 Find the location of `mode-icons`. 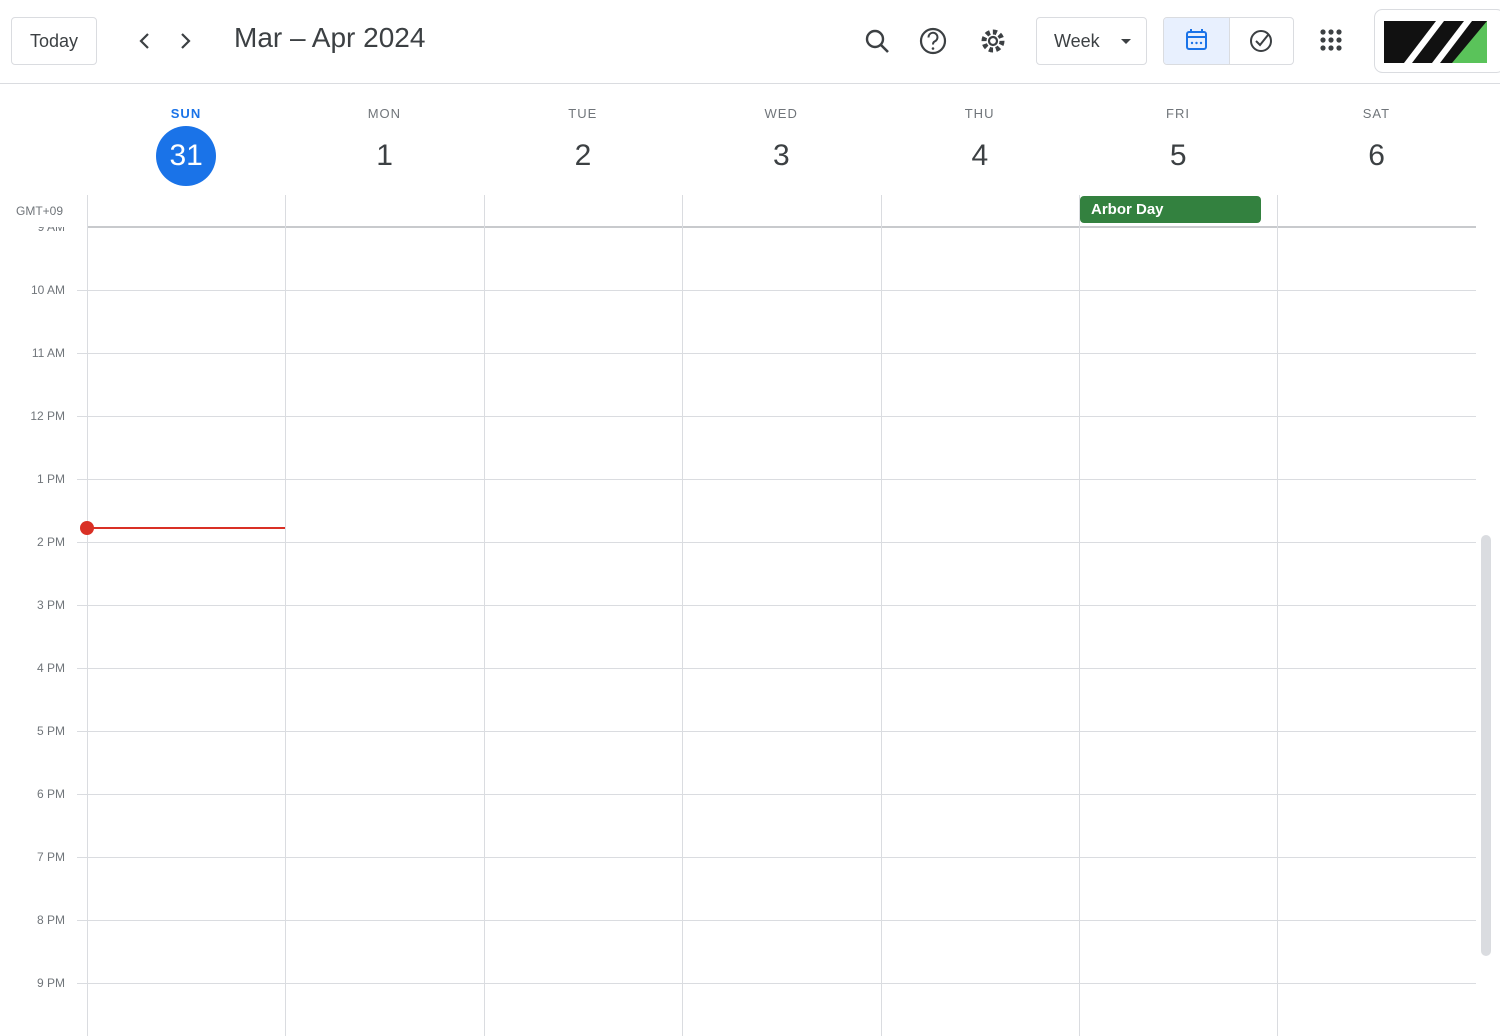

mode-icons is located at coordinates (1229, 40).